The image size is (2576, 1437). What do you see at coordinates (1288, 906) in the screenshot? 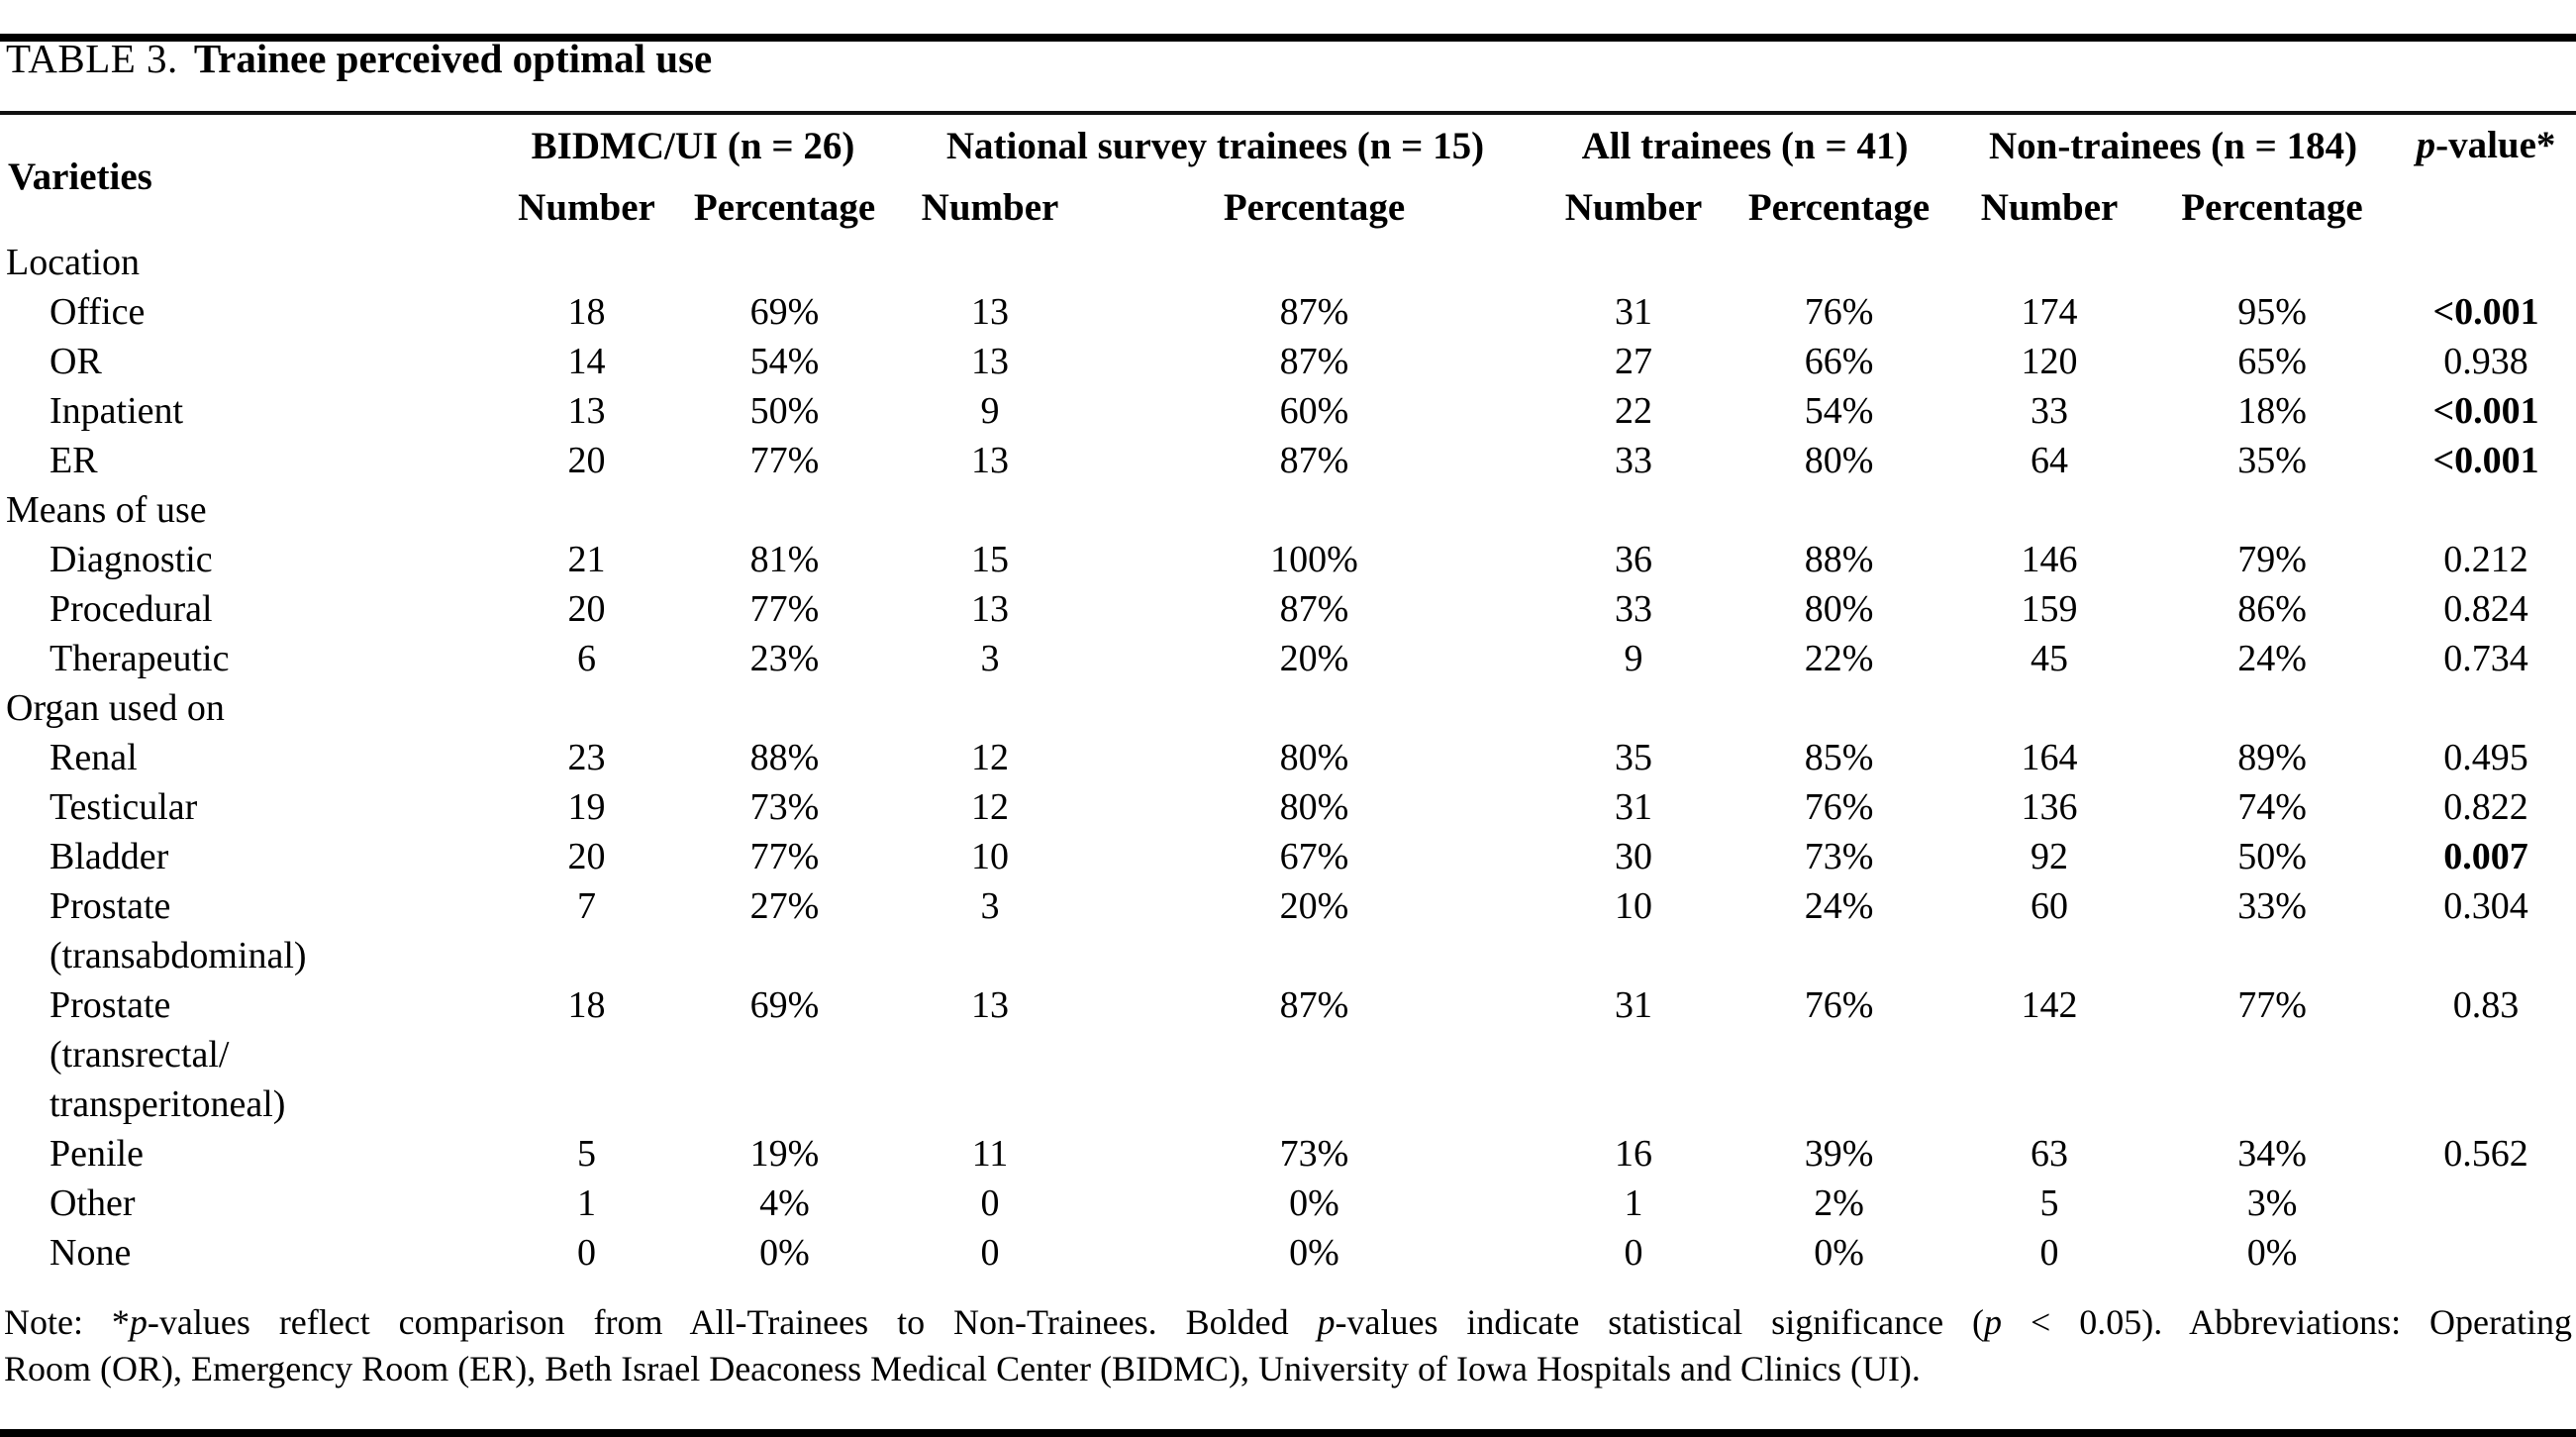
I see `table-row: Prostate 7 27% 3 20% 10 24% 60 33% 0.304` at bounding box center [1288, 906].